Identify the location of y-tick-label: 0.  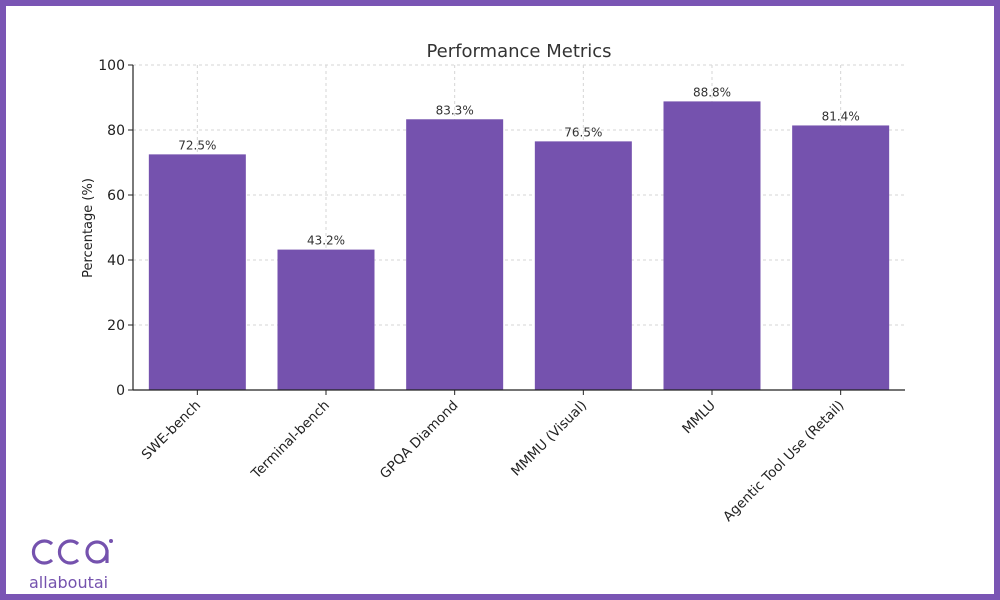
(120, 391).